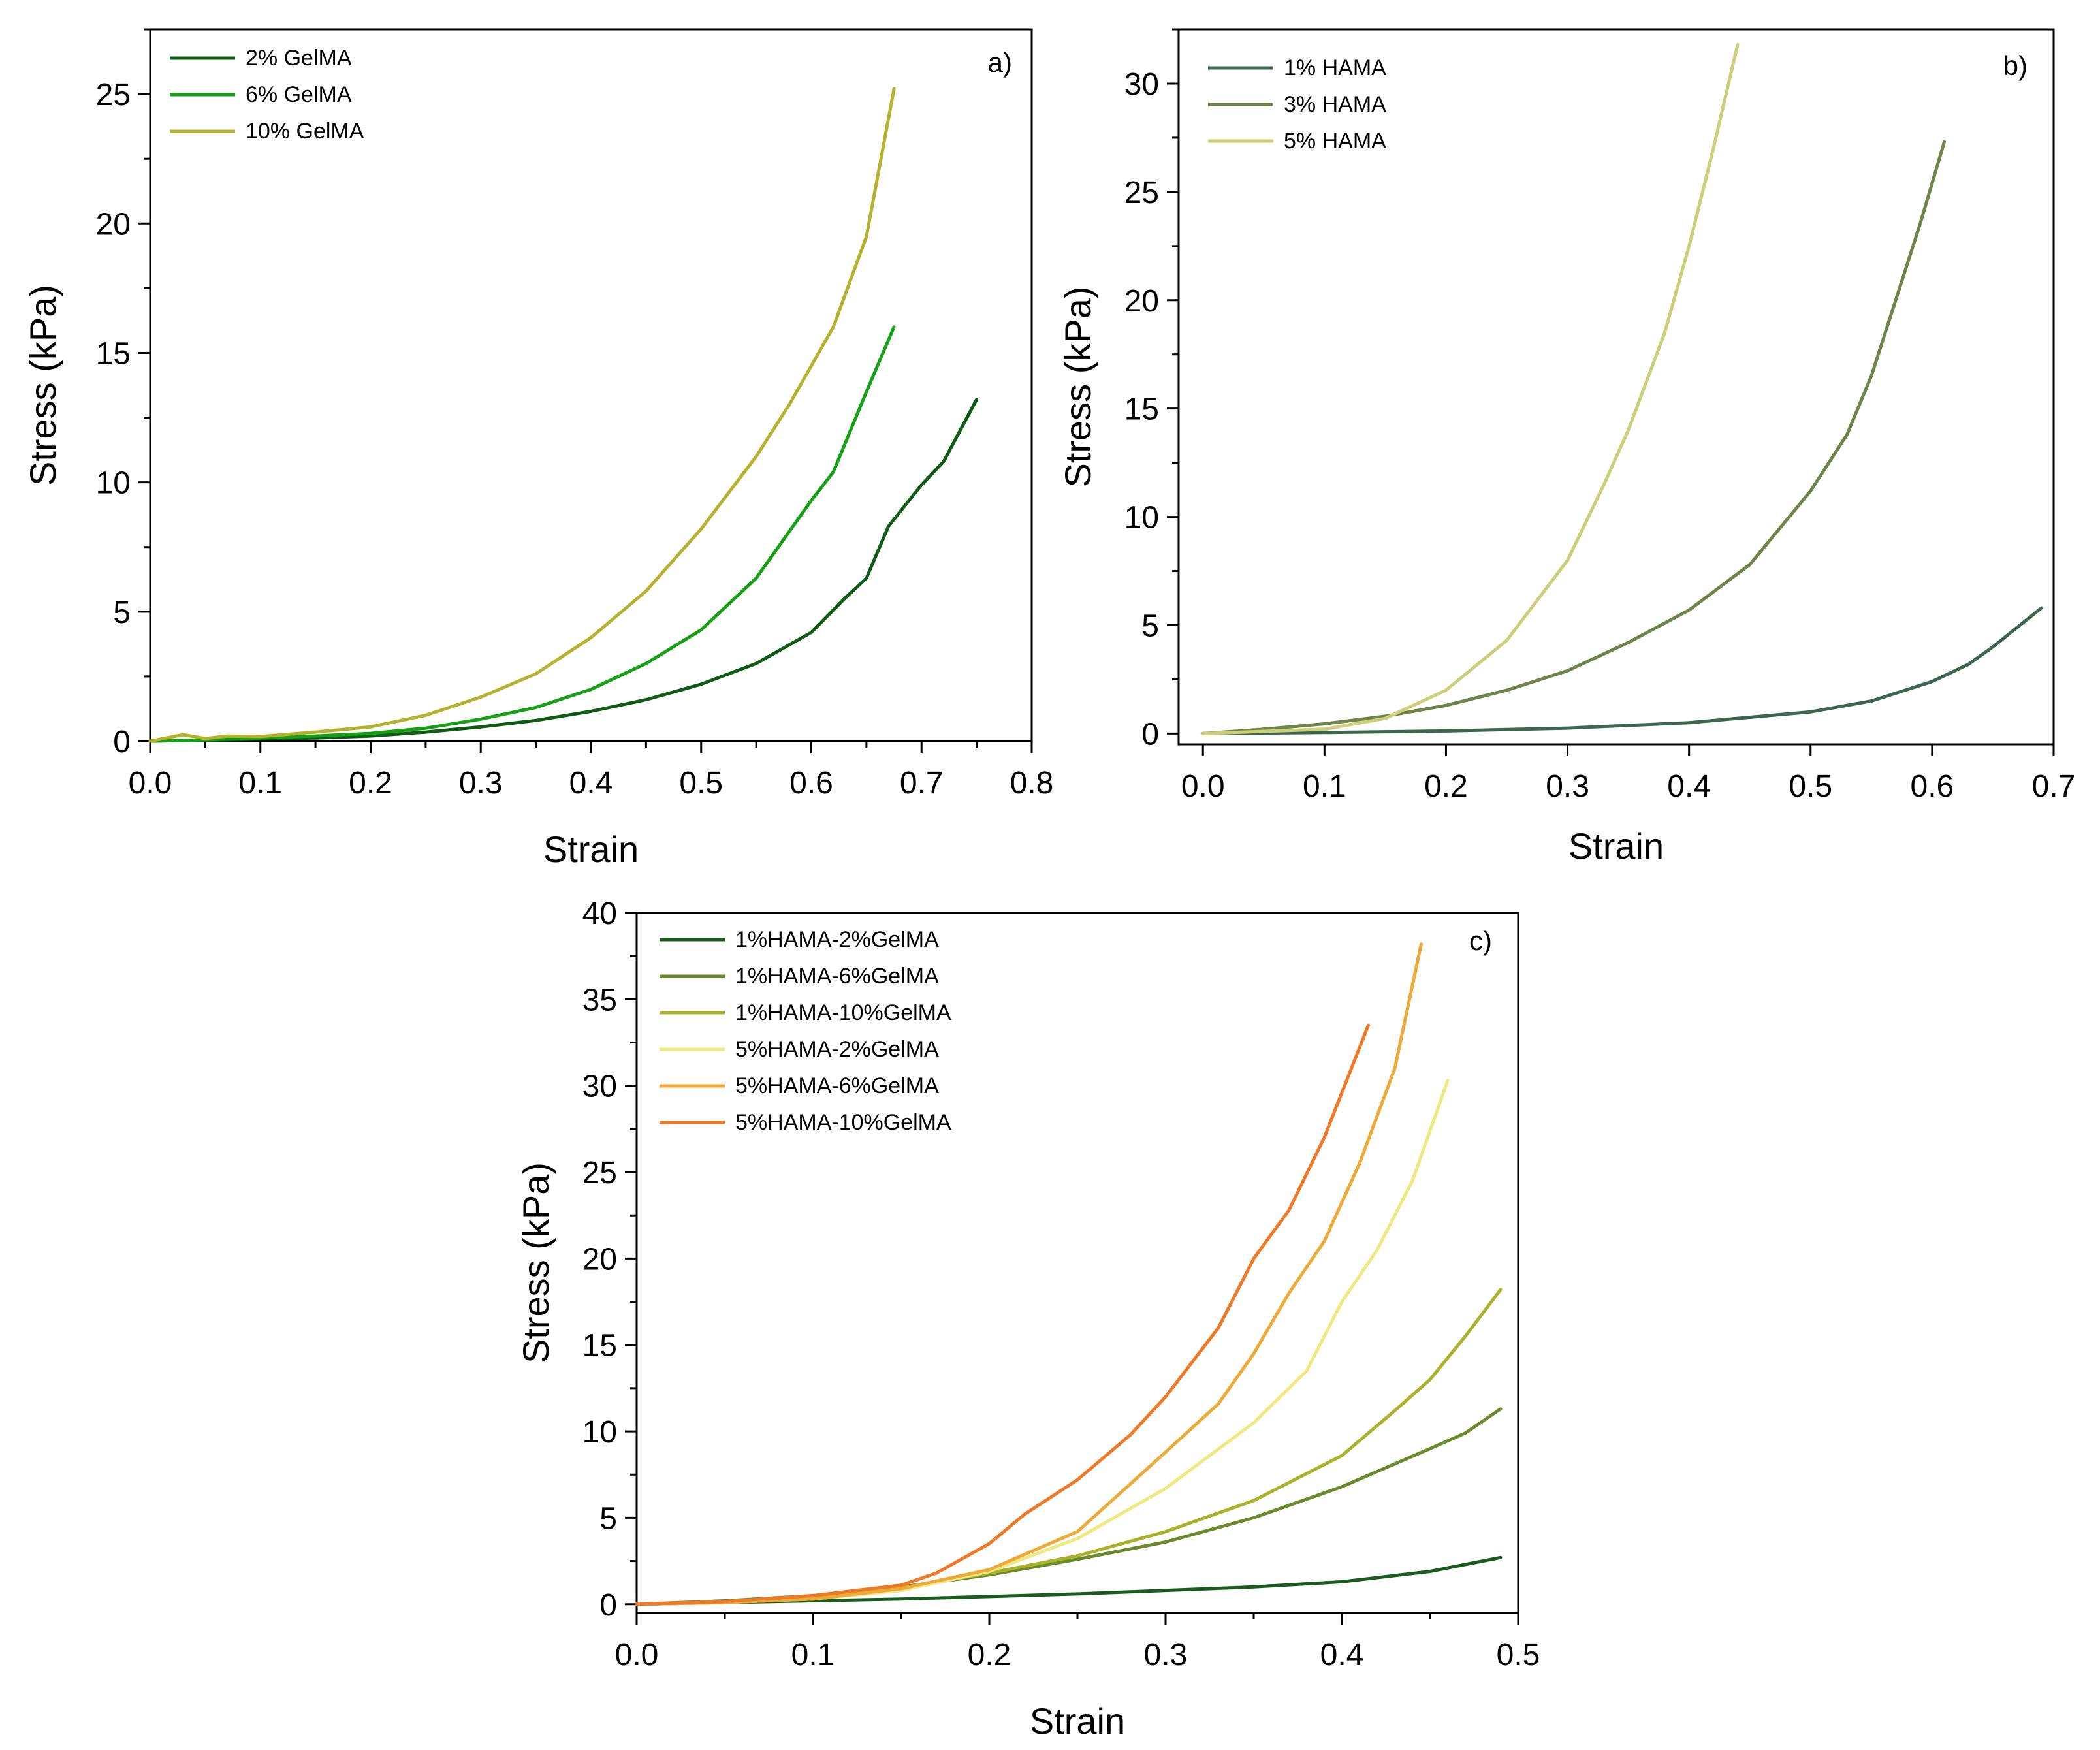  What do you see at coordinates (1480, 941) in the screenshot?
I see `panel-label: c)` at bounding box center [1480, 941].